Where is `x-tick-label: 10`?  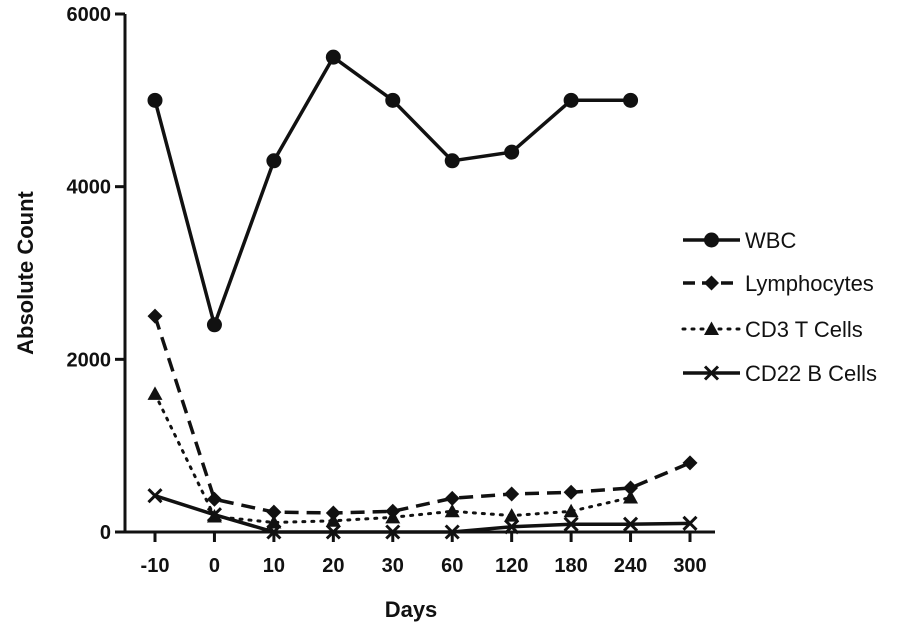 x-tick-label: 10 is located at coordinates (274, 566).